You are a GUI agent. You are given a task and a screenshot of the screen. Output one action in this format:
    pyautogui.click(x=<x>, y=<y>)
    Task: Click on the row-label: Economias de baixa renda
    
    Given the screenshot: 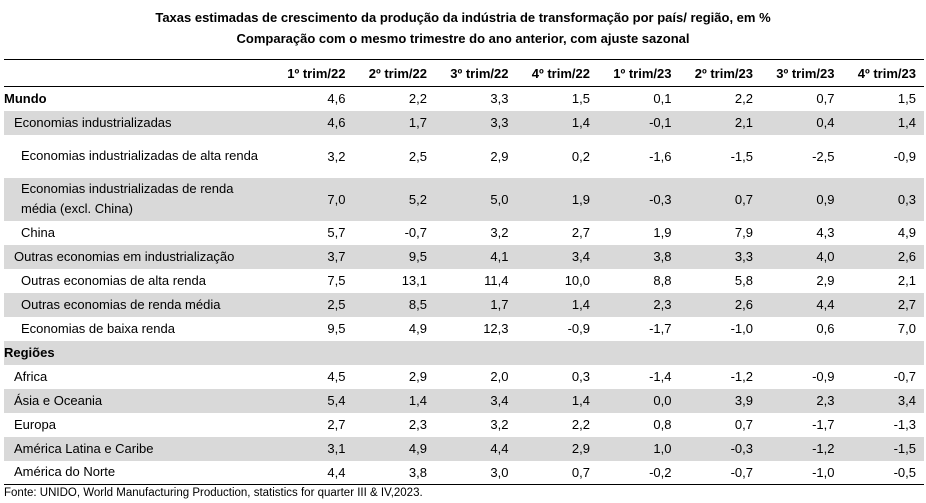 What is the action you would take?
    pyautogui.click(x=98, y=328)
    